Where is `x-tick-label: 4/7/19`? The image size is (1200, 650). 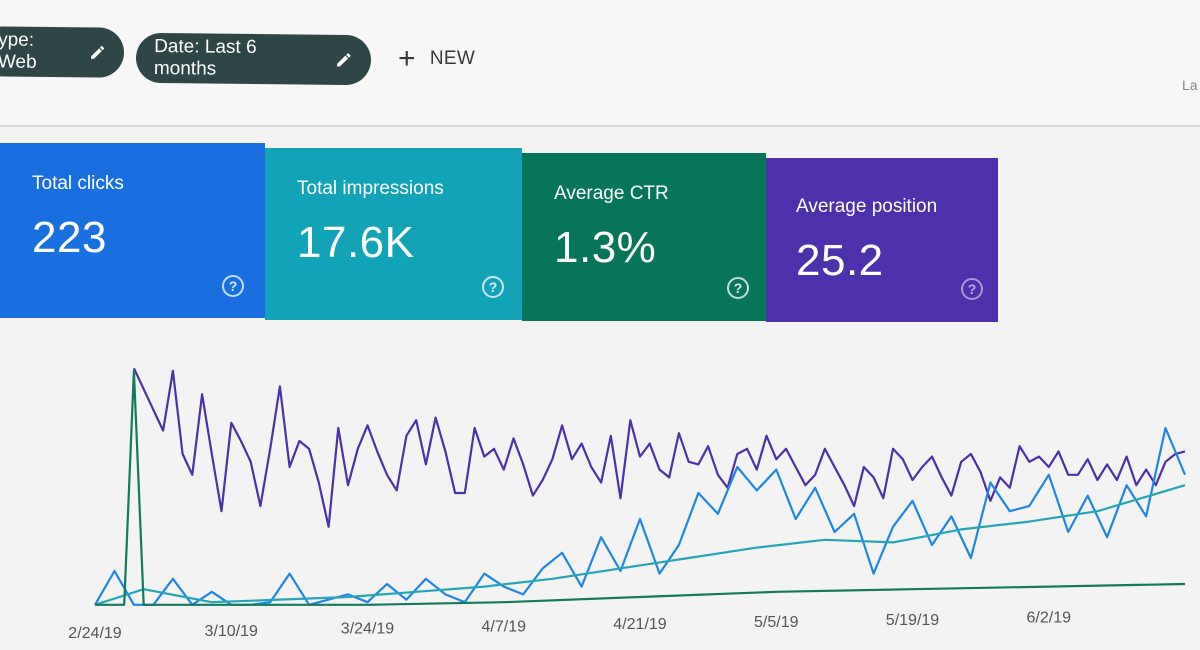
x-tick-label: 4/7/19 is located at coordinates (504, 626).